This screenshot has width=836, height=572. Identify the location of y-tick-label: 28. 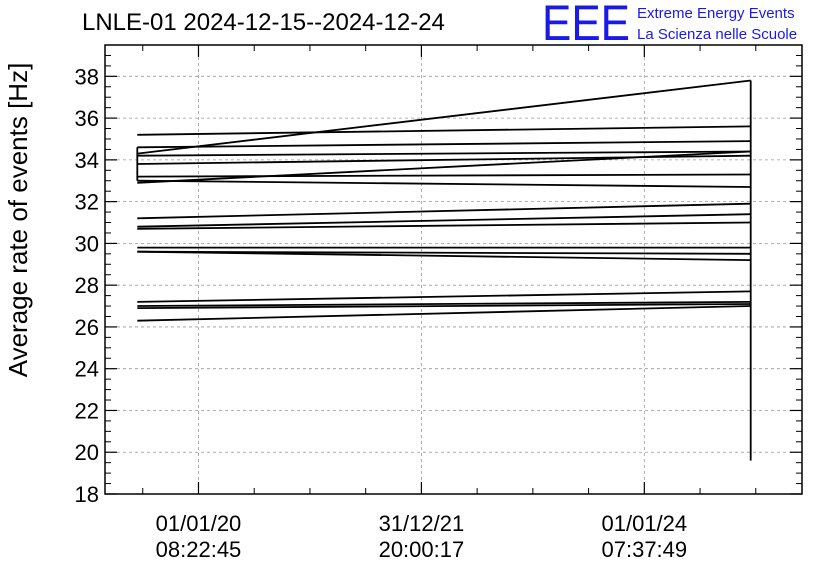
(87, 285).